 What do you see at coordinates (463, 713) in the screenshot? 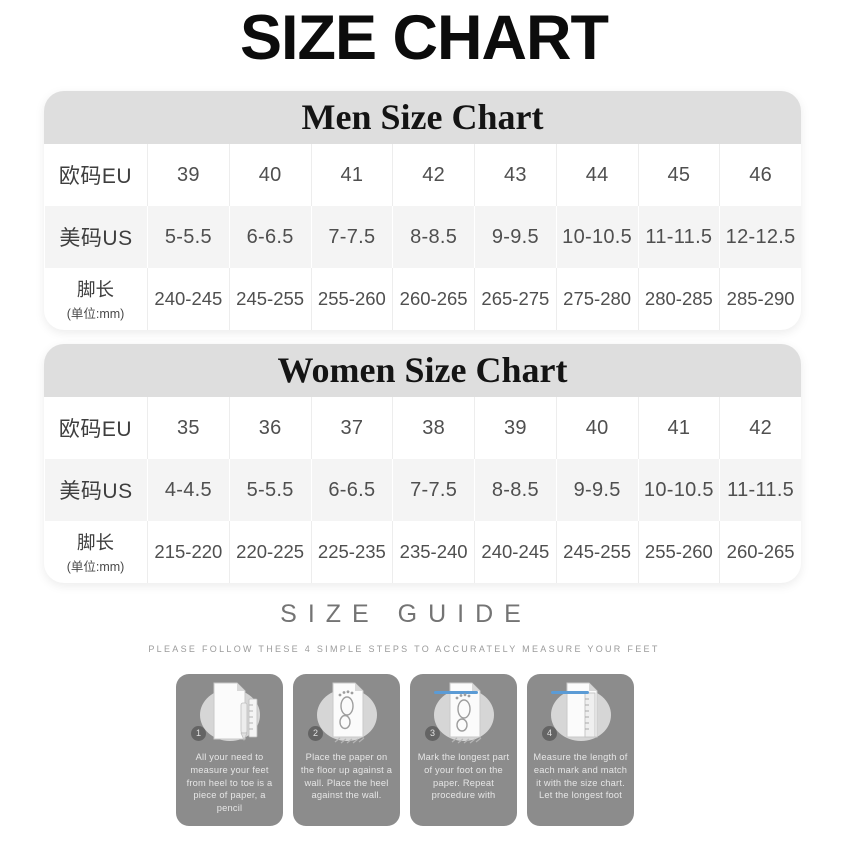
I see `mark-foot-on-paper-icon` at bounding box center [463, 713].